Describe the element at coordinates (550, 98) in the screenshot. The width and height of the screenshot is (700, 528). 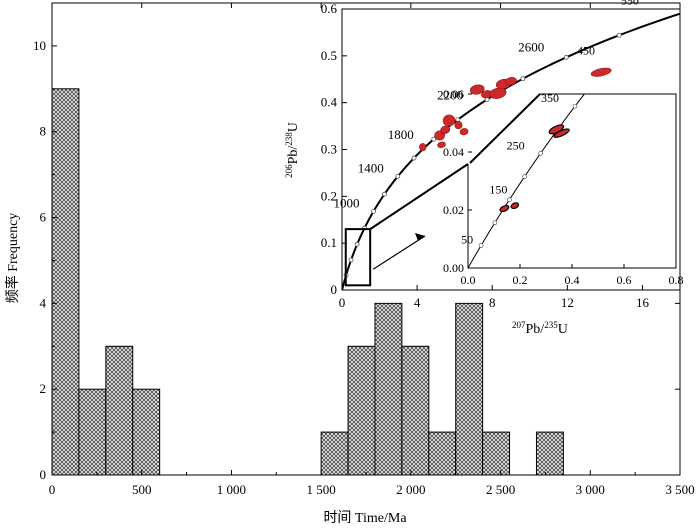
I see `inset-age-label: 350` at that location.